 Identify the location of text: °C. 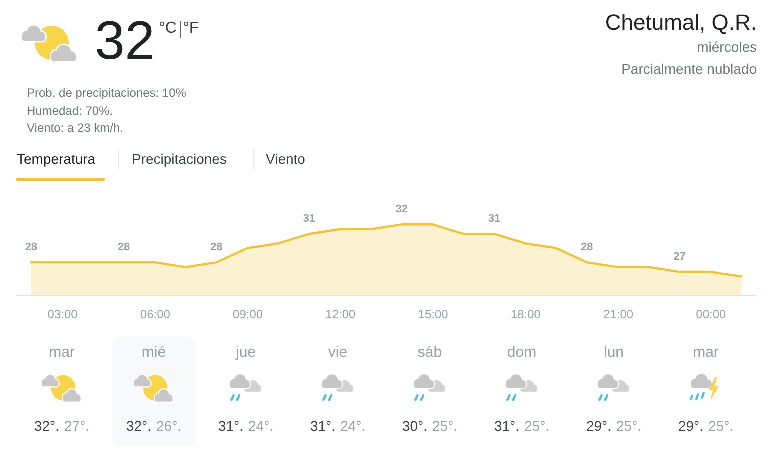
(168, 28).